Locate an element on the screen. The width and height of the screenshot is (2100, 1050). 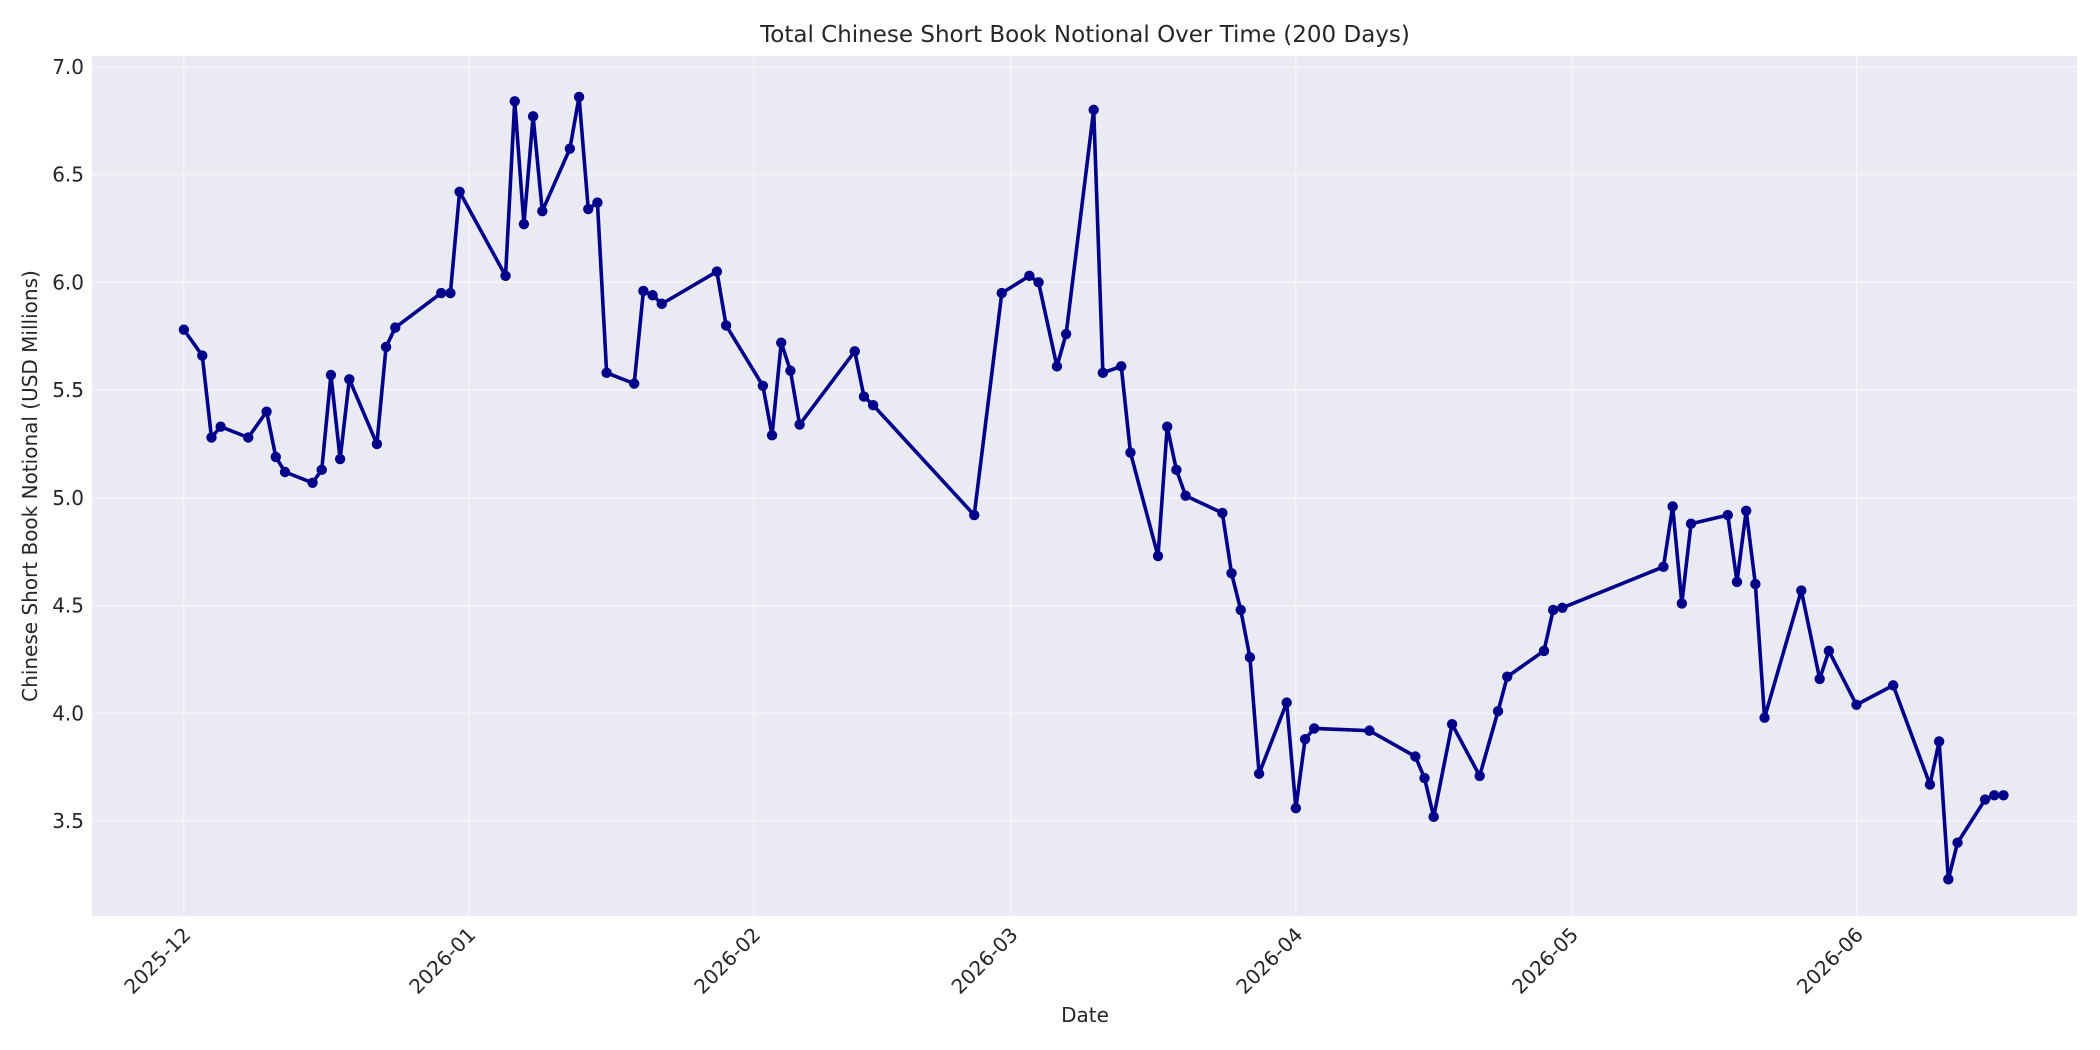
y-tick-label: 4.5 is located at coordinates (68, 606).